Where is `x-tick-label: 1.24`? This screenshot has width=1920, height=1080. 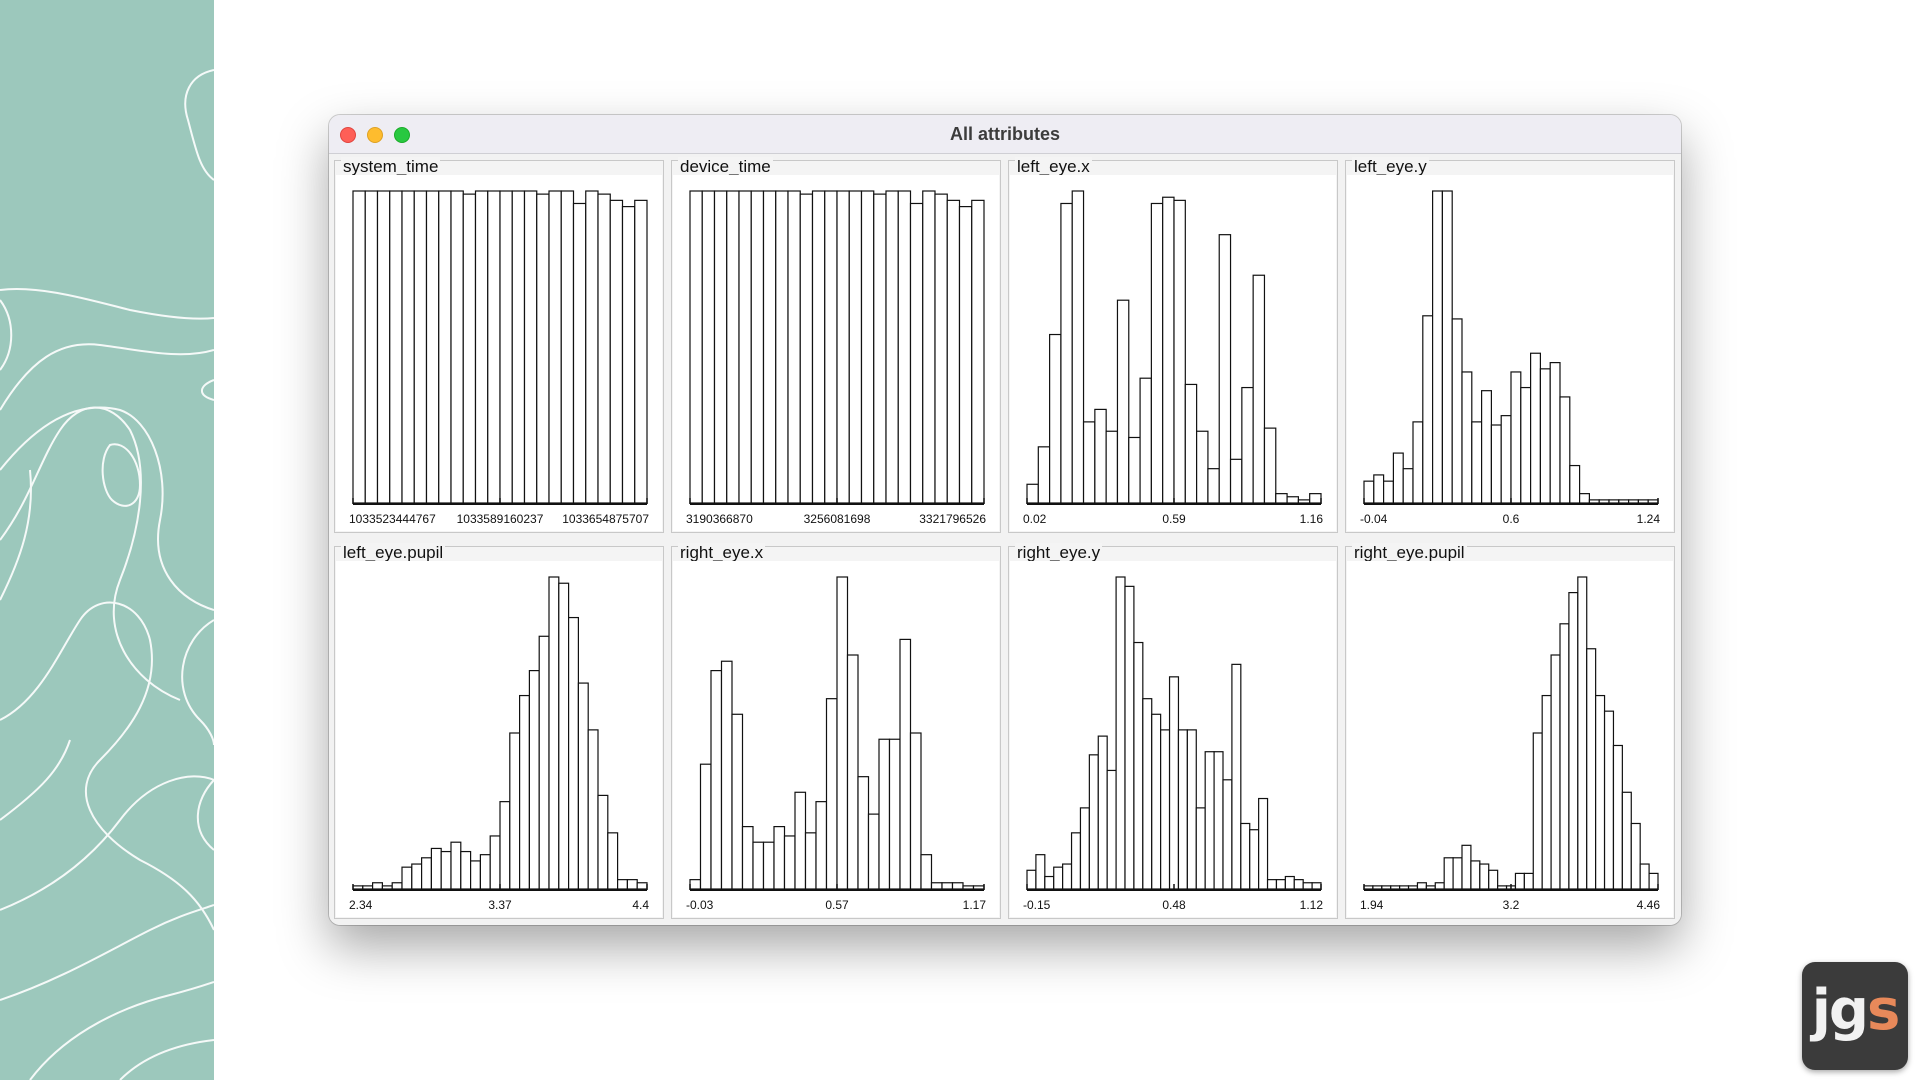
x-tick-label: 1.24 is located at coordinates (1649, 519).